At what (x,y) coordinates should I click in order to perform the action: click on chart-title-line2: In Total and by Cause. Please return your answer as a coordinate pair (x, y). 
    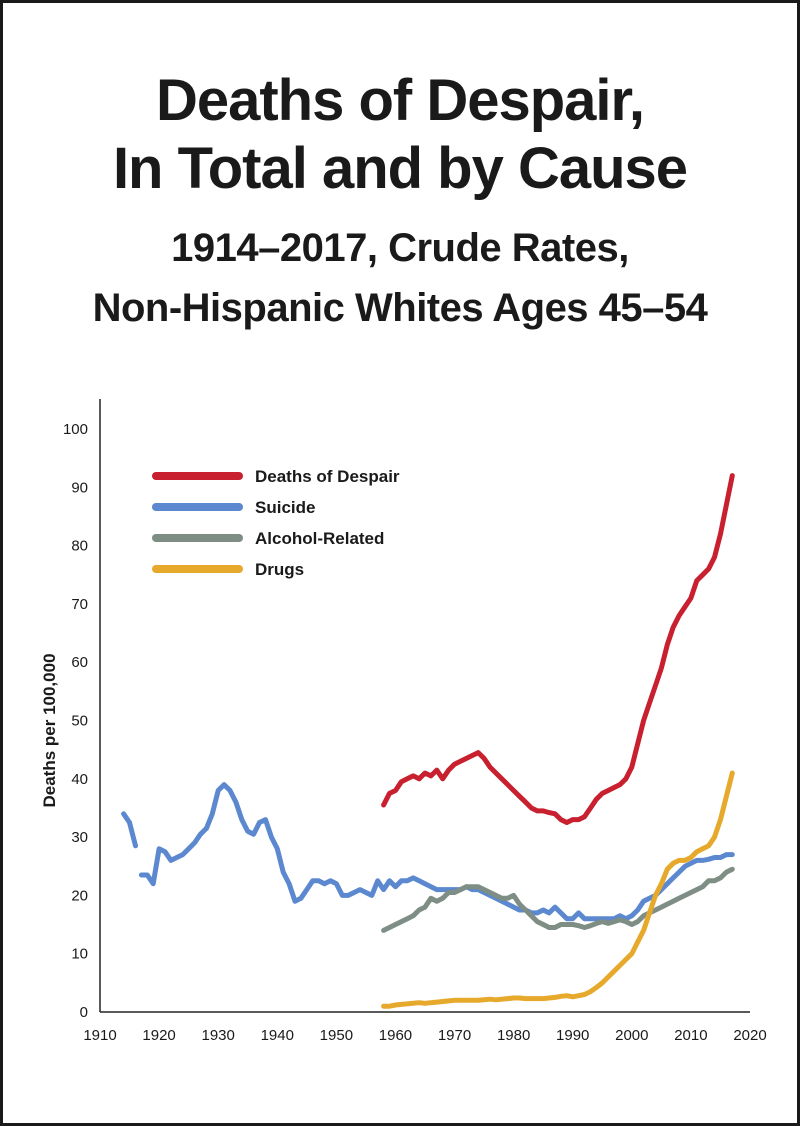
    Looking at the image, I should click on (400, 168).